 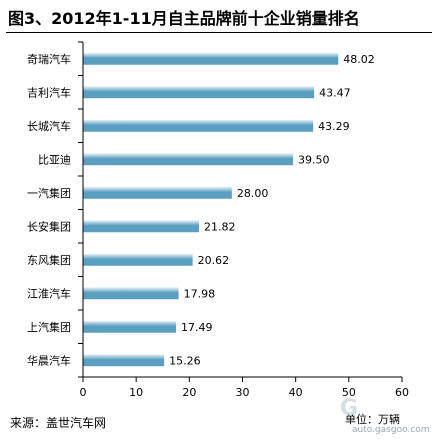 I want to click on bar-value-label: 28.00, so click(x=253, y=193).